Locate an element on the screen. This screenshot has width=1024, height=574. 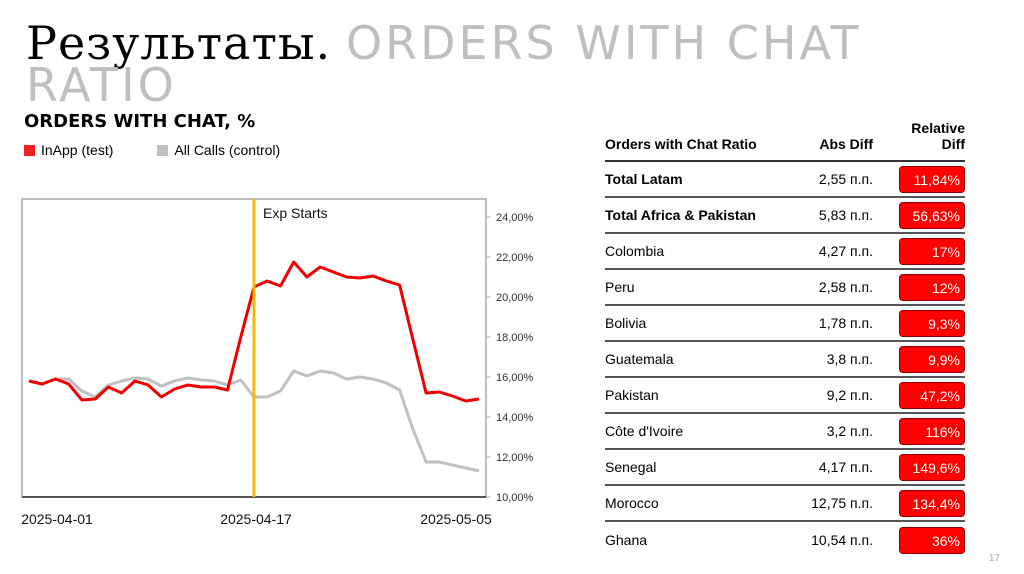
legend-swatch-red is located at coordinates (29, 150).